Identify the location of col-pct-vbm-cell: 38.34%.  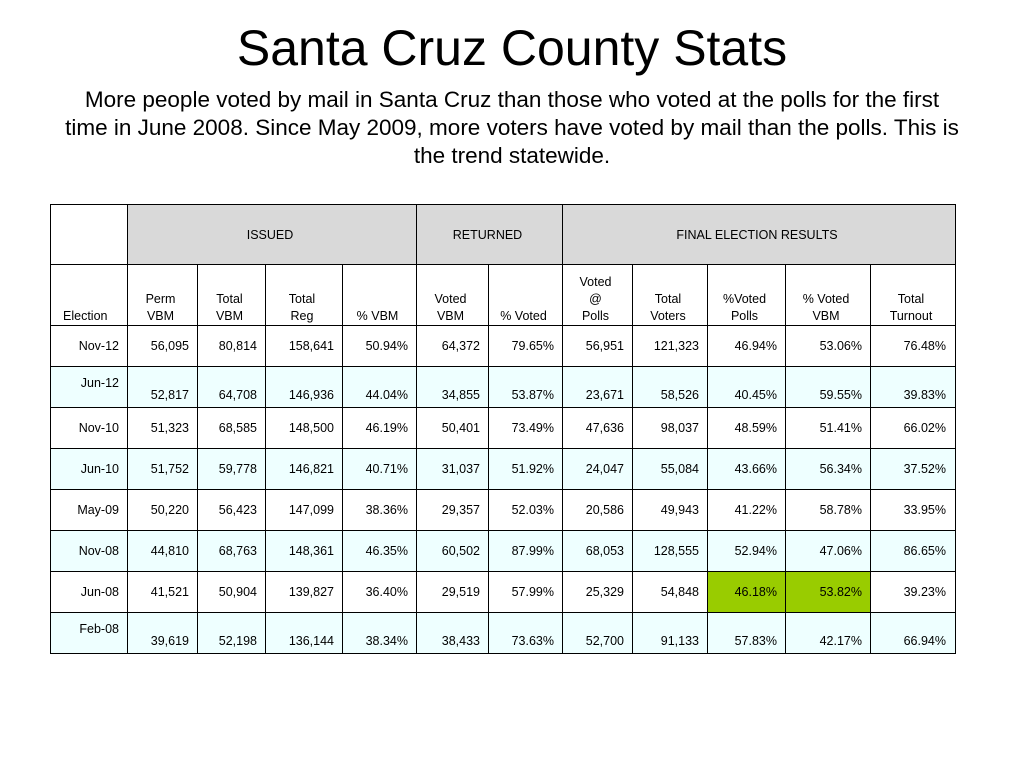
(379, 633).